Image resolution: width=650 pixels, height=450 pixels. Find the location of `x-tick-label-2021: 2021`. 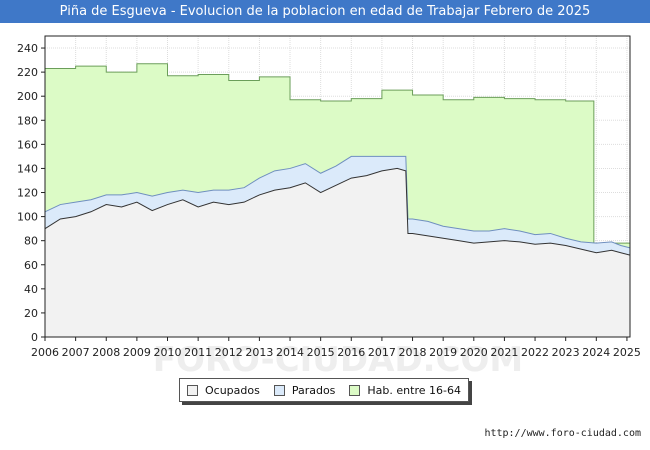

x-tick-label-2021: 2021 is located at coordinates (504, 352).